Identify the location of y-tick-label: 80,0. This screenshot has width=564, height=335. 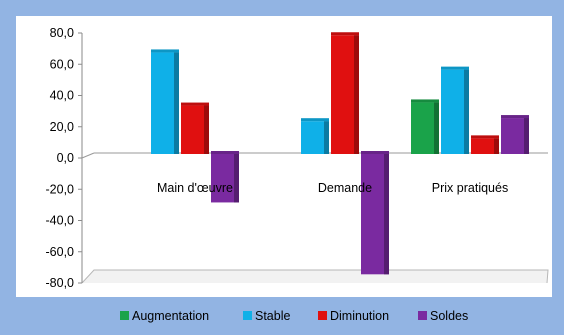
(62, 33).